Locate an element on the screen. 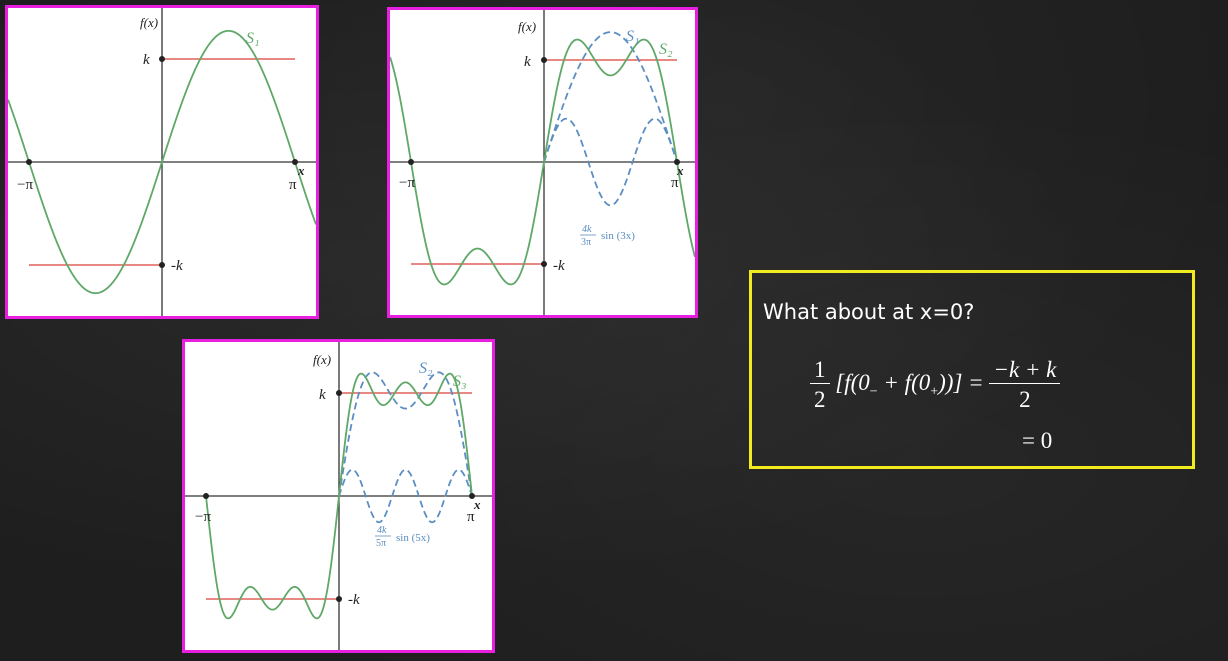 This screenshot has width=1228, height=661. curve-term-5x is located at coordinates (405, 496).